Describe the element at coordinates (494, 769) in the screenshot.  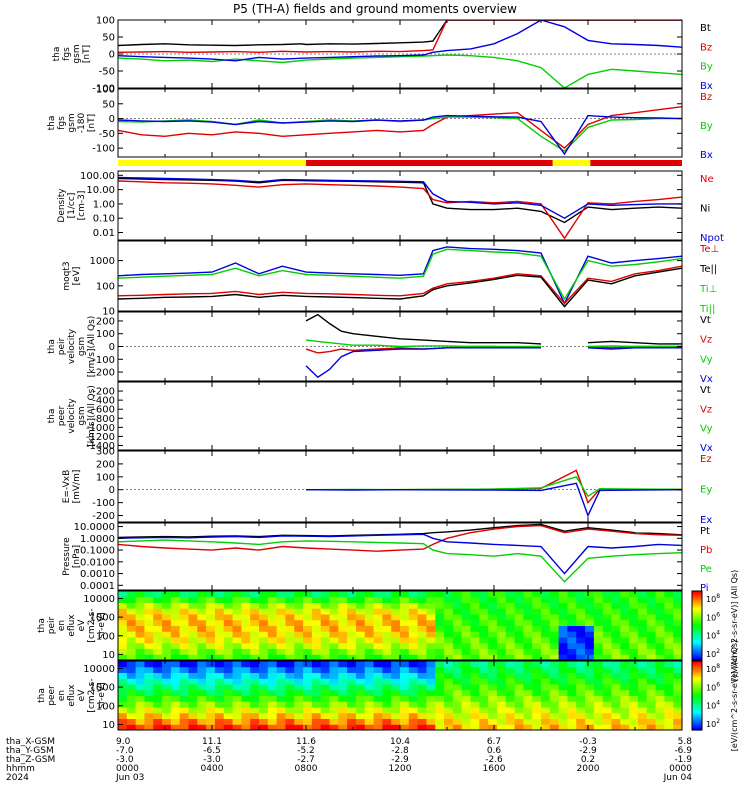
I see `xaxis-tick-label: 1600` at that location.